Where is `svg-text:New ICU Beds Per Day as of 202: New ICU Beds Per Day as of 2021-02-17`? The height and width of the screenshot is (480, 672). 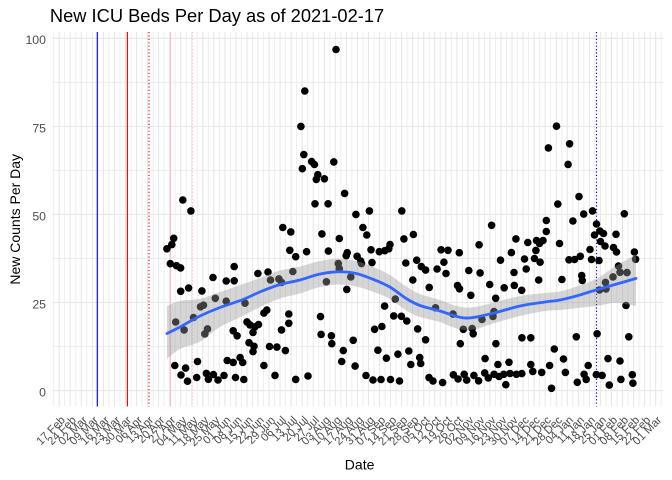
svg-text:New ICU Beds Per Day as of 202: New ICU Beds Per Day as of 2021-02-17 is located at coordinates (217, 15).